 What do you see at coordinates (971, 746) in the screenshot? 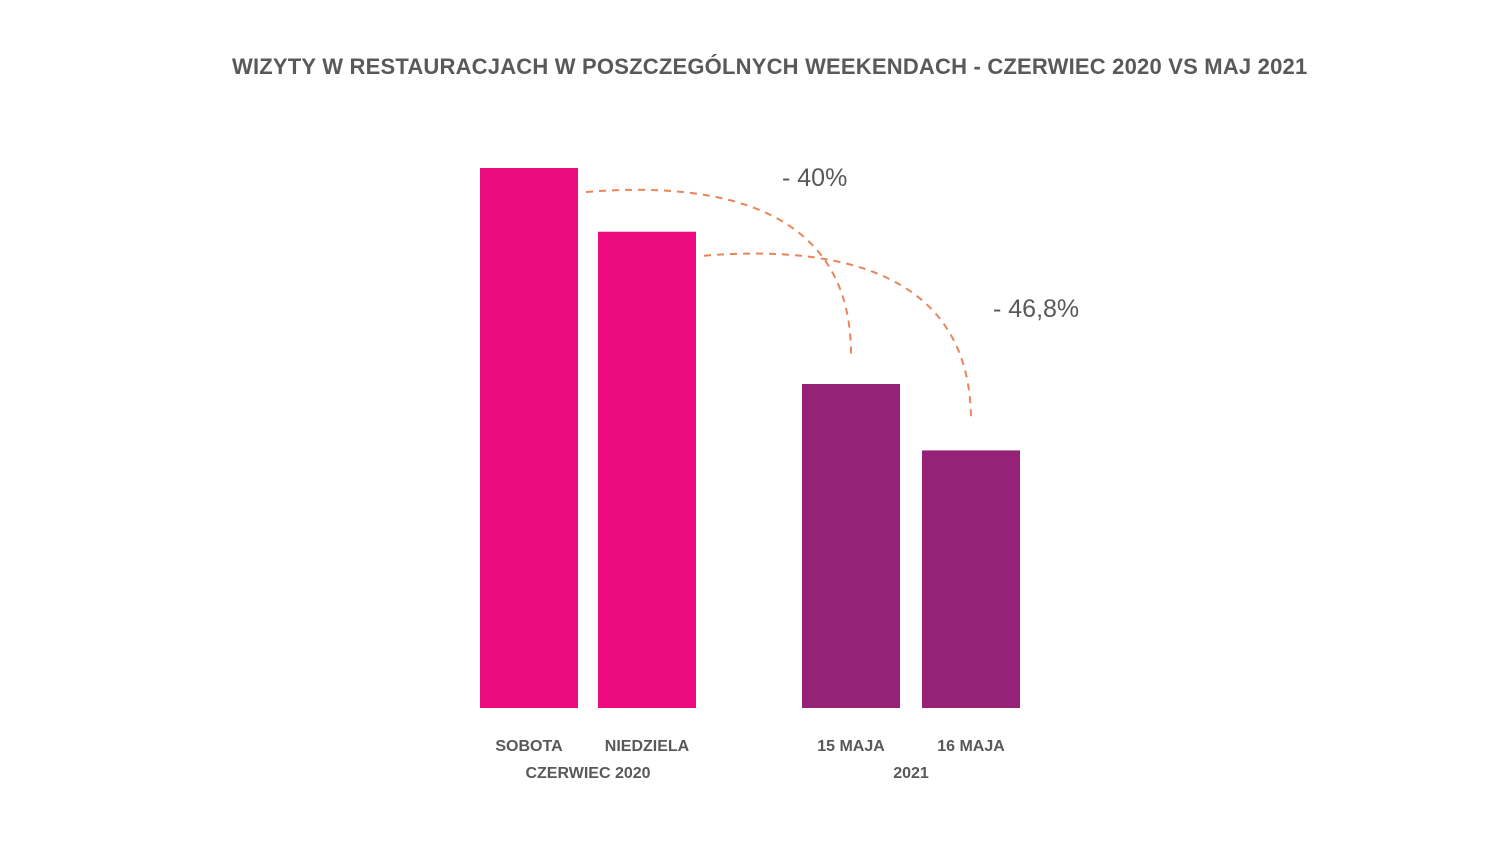
I see `category-label: 16 MAJA` at bounding box center [971, 746].